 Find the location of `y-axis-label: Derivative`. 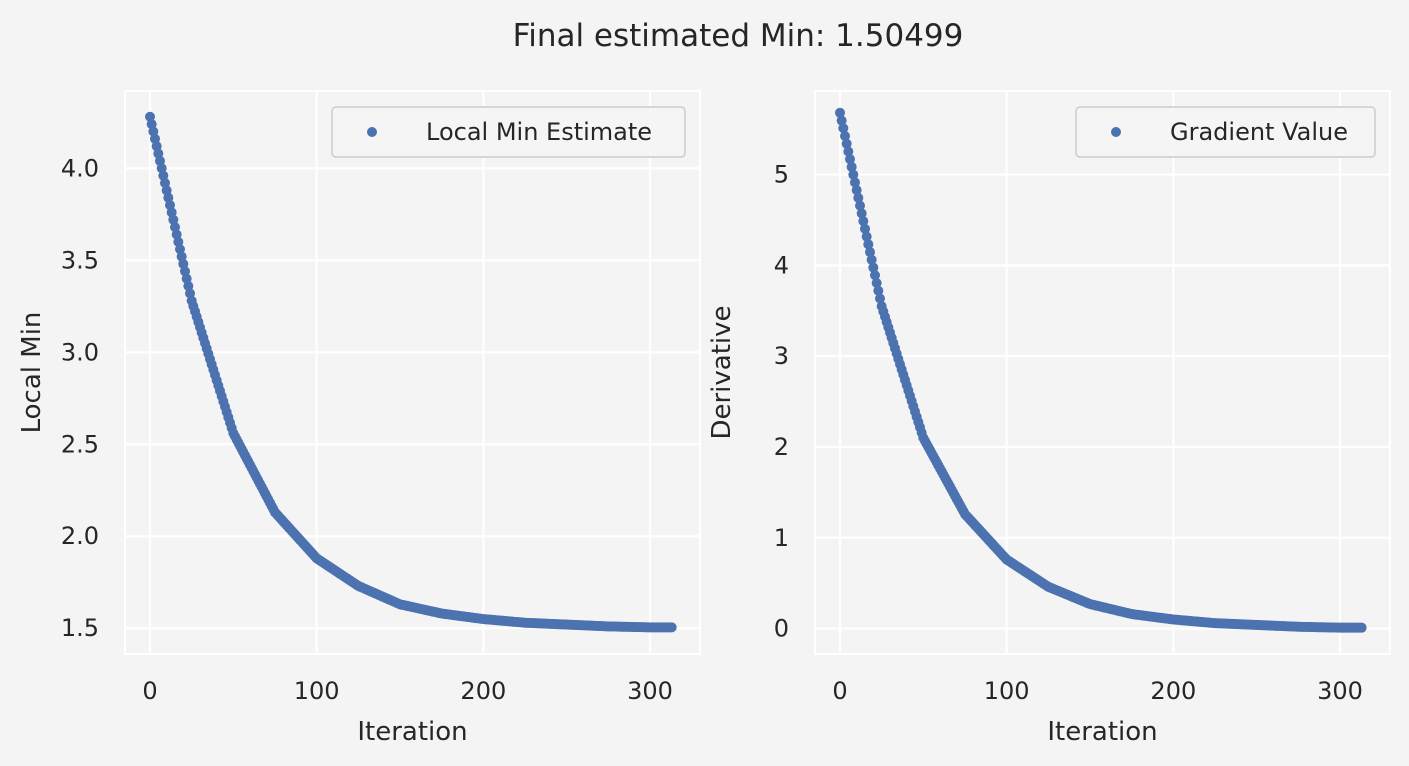

y-axis-label: Derivative is located at coordinates (722, 372).